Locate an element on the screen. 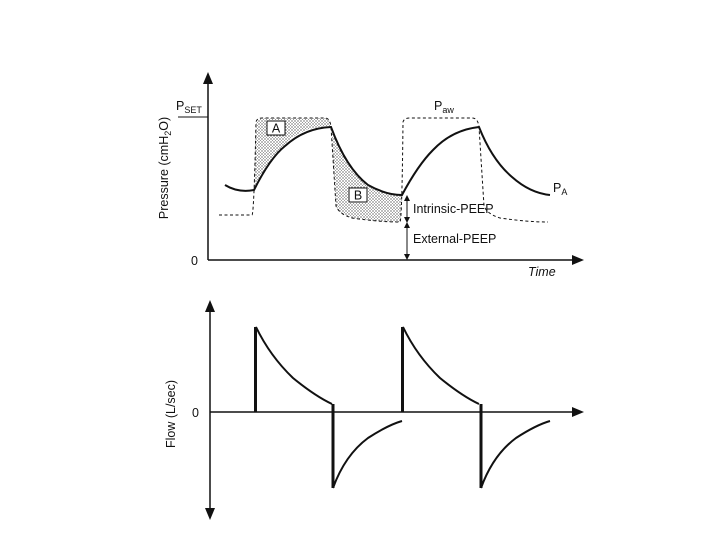 The height and width of the screenshot is (540, 720). alveolar-pressure-curve is located at coordinates (387, 161).